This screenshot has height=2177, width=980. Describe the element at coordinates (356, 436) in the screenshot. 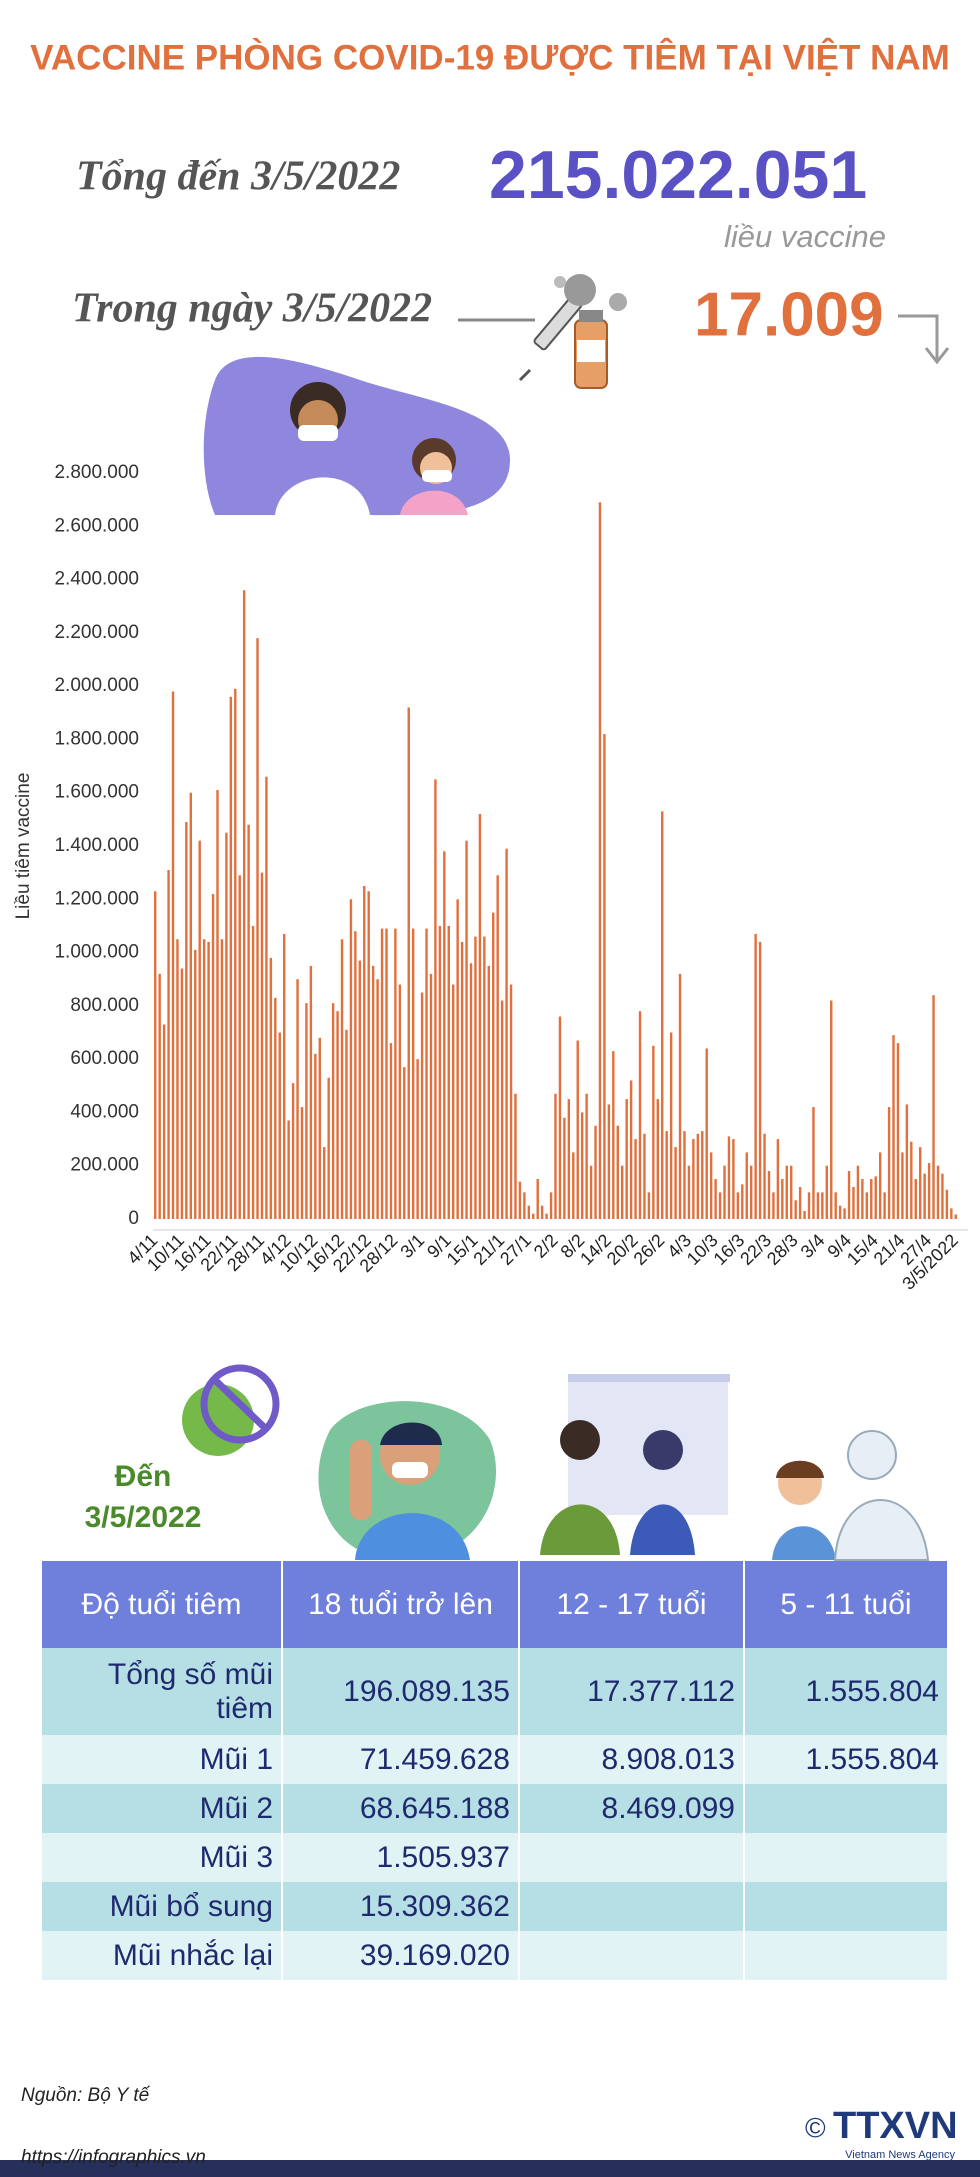

I see `doctor-illustration` at that location.